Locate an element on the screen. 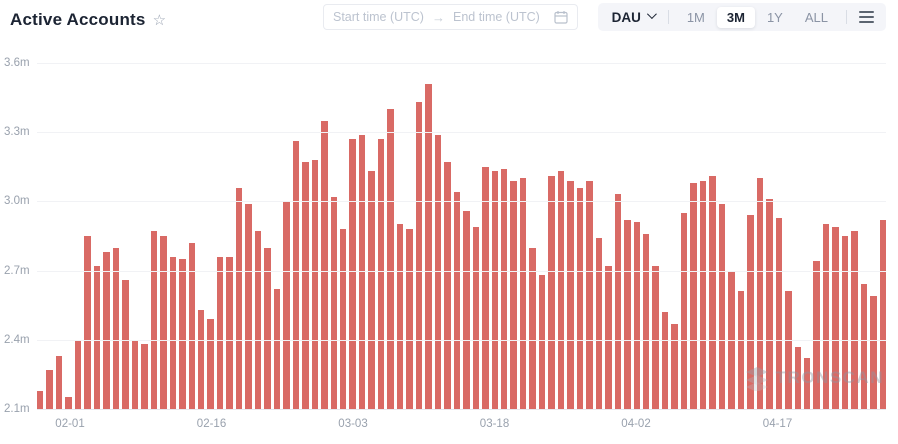 The image size is (898, 444). calendar-icon is located at coordinates (561, 17).